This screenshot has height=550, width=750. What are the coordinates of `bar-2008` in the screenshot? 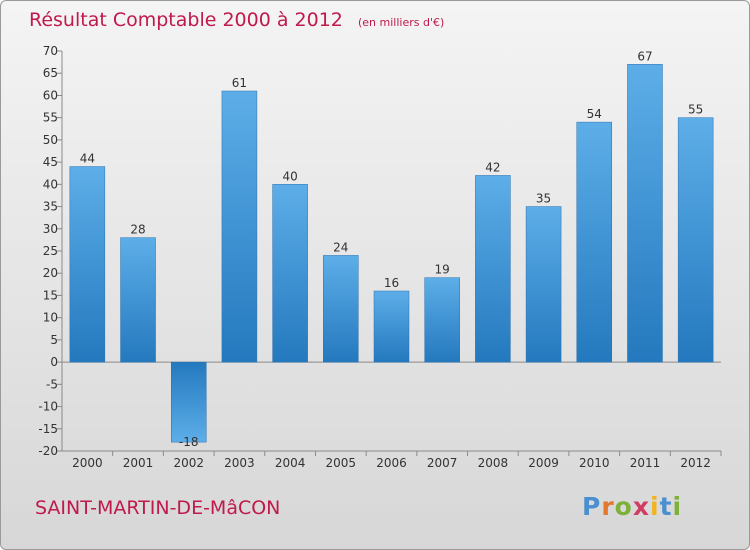 It's located at (493, 269).